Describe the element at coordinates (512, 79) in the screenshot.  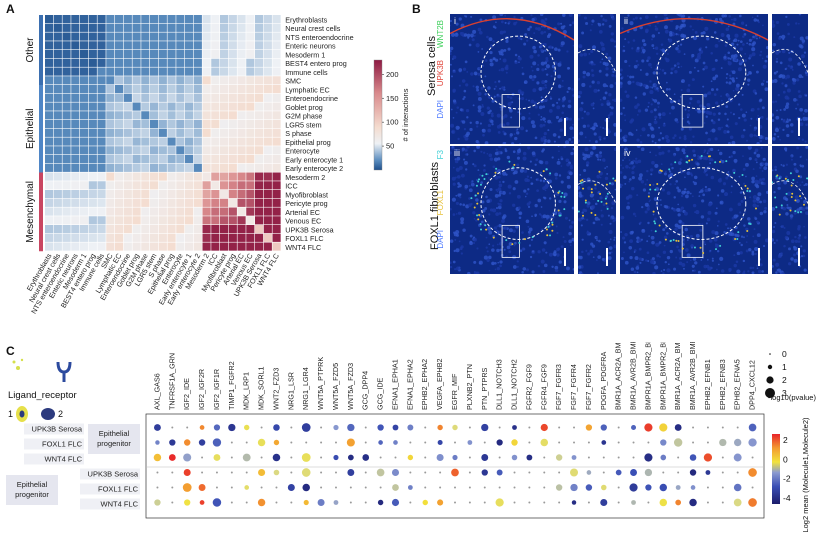
I see `micrograph-tile: i` at that location.